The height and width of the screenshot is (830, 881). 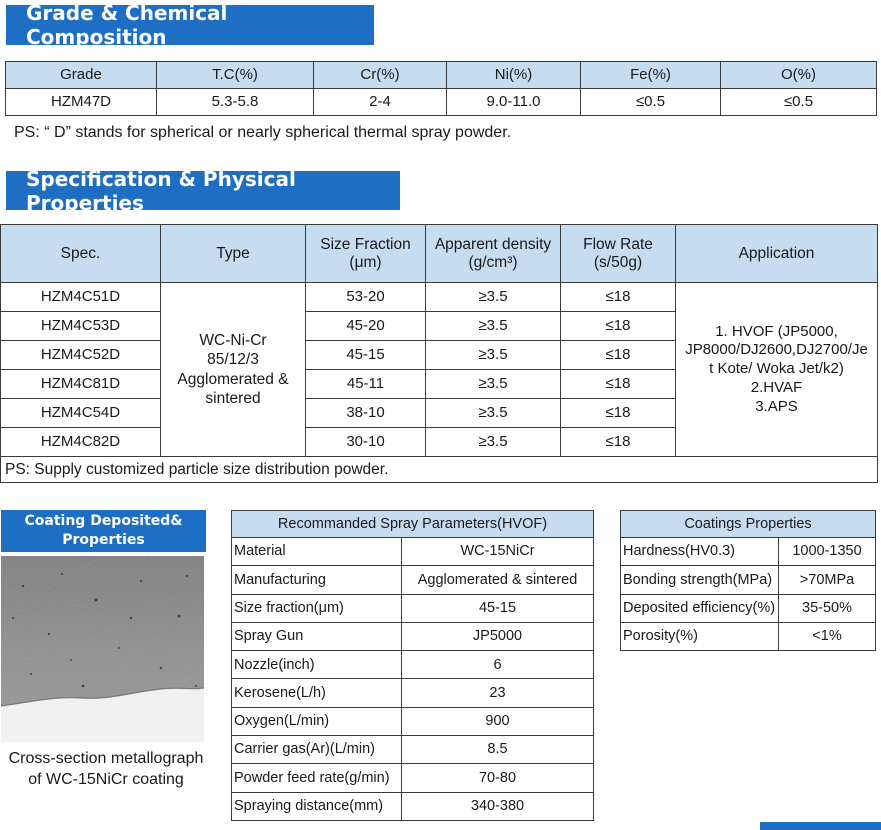 I want to click on param-value: 8.5, so click(x=497, y=750).